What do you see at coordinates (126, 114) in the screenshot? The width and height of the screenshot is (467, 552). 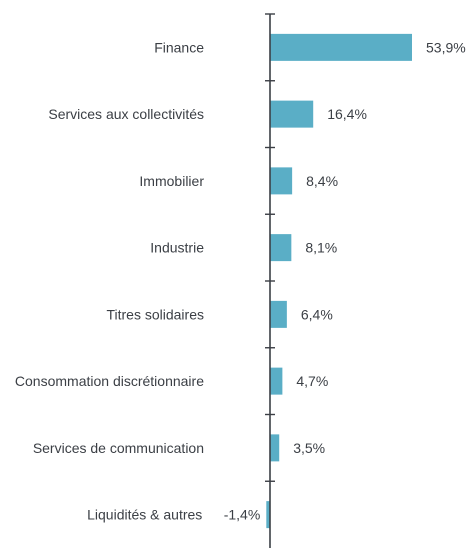 I see `category-label-services-aux-collectivites: Services aux collectivités` at bounding box center [126, 114].